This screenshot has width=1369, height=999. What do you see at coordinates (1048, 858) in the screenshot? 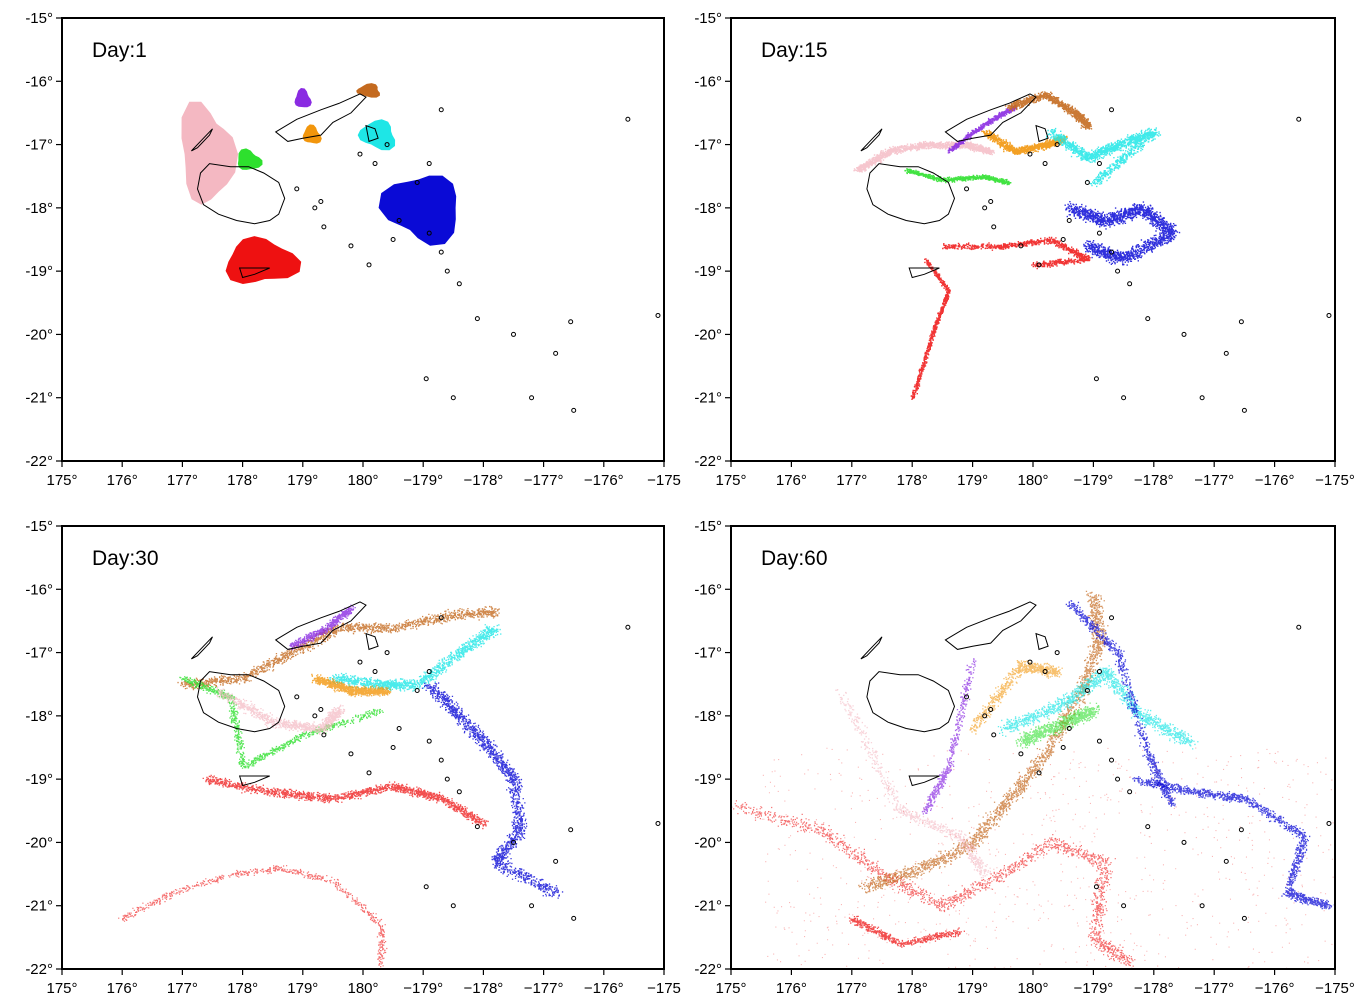
I see `particles-red-diffuse` at bounding box center [1048, 858].